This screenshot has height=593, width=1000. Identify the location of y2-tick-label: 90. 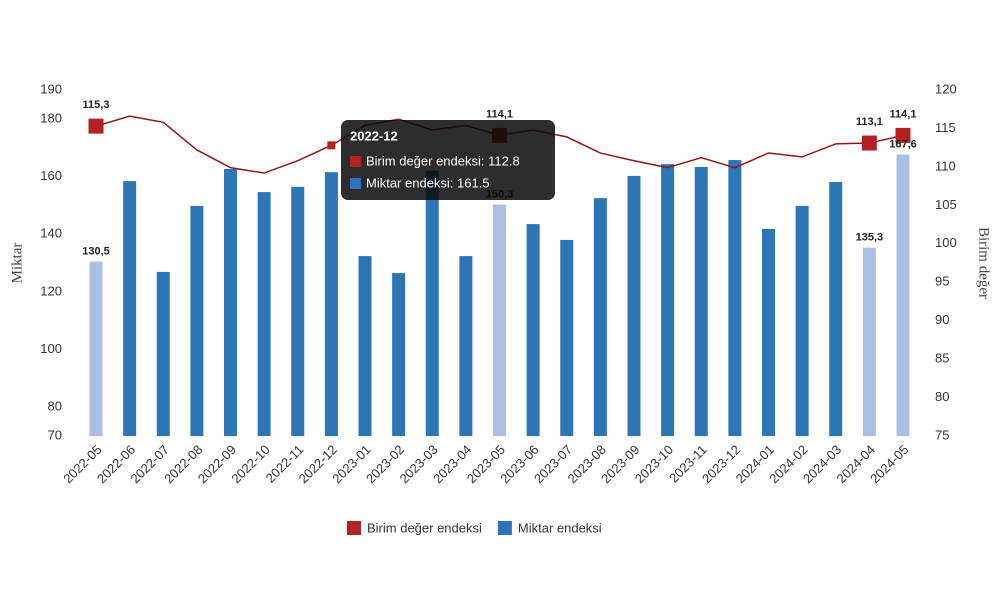
(942, 319).